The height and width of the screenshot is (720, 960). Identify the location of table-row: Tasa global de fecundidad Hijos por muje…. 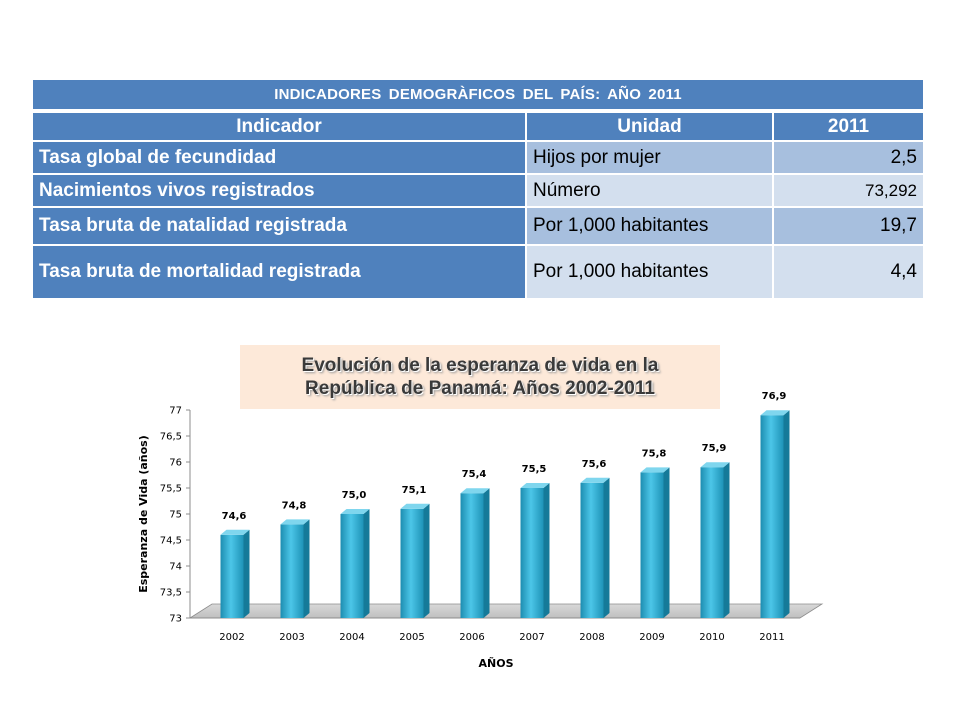
(479, 158).